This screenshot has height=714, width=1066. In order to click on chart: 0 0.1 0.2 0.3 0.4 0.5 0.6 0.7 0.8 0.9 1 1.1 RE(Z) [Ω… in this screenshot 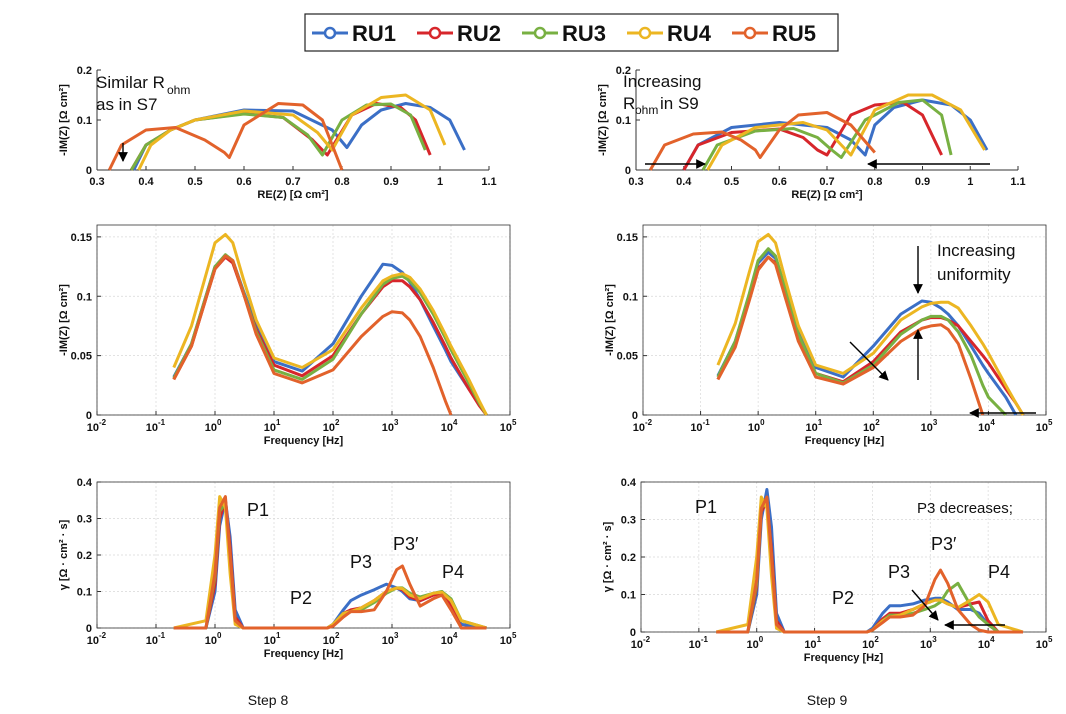, I will do `click(277, 133)`.